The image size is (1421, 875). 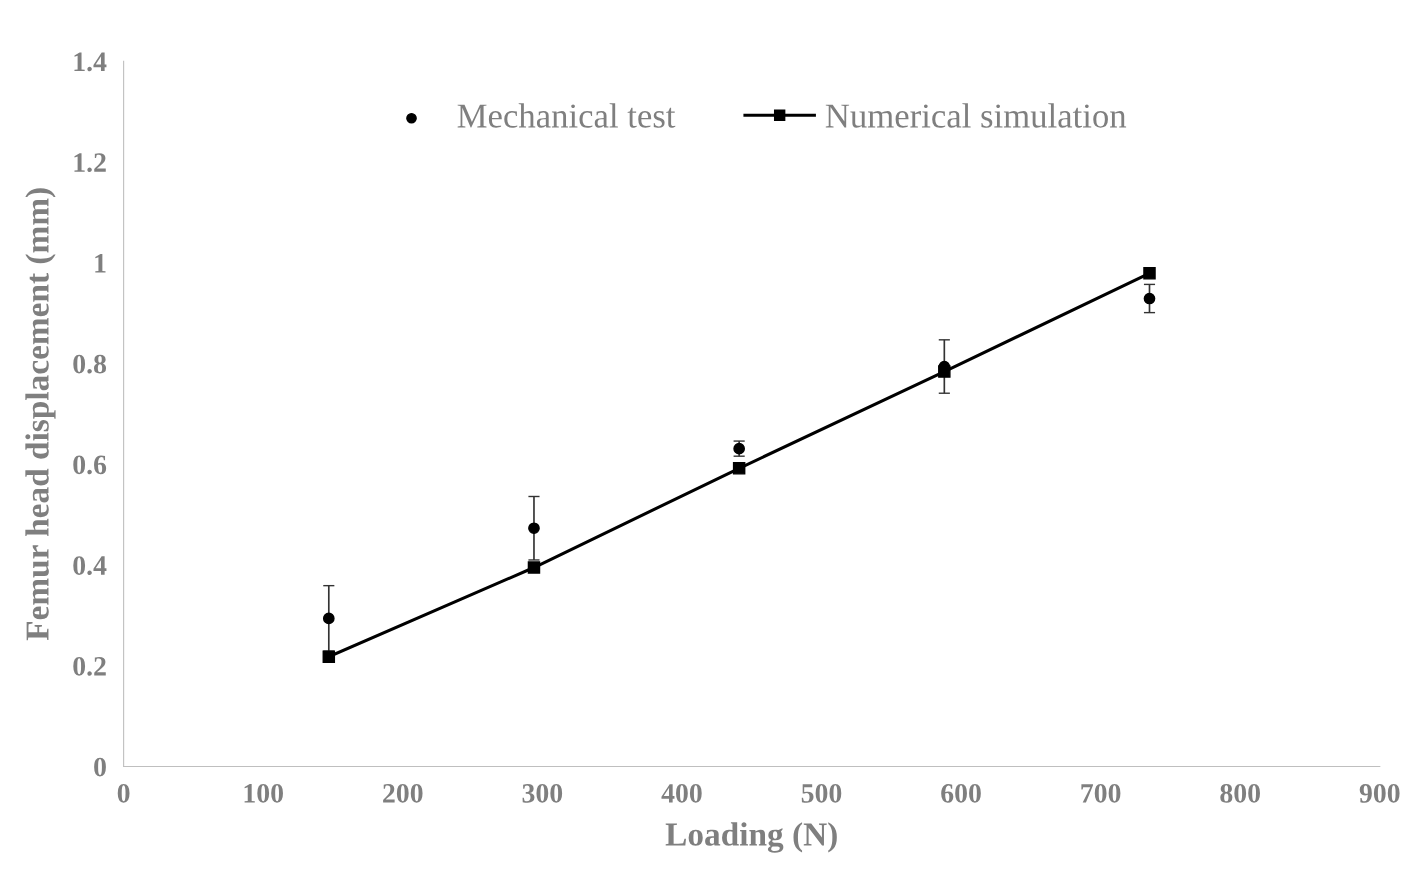 I want to click on x-tick-label: 100, so click(x=263, y=793).